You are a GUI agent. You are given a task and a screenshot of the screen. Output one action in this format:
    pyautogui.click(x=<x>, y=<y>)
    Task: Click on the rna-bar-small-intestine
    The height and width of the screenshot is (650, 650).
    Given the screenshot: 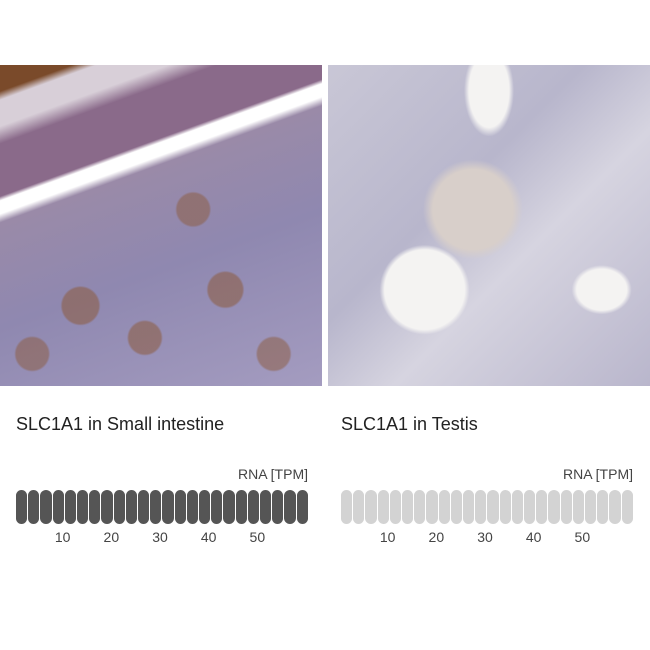 What is the action you would take?
    pyautogui.click(x=162, y=507)
    